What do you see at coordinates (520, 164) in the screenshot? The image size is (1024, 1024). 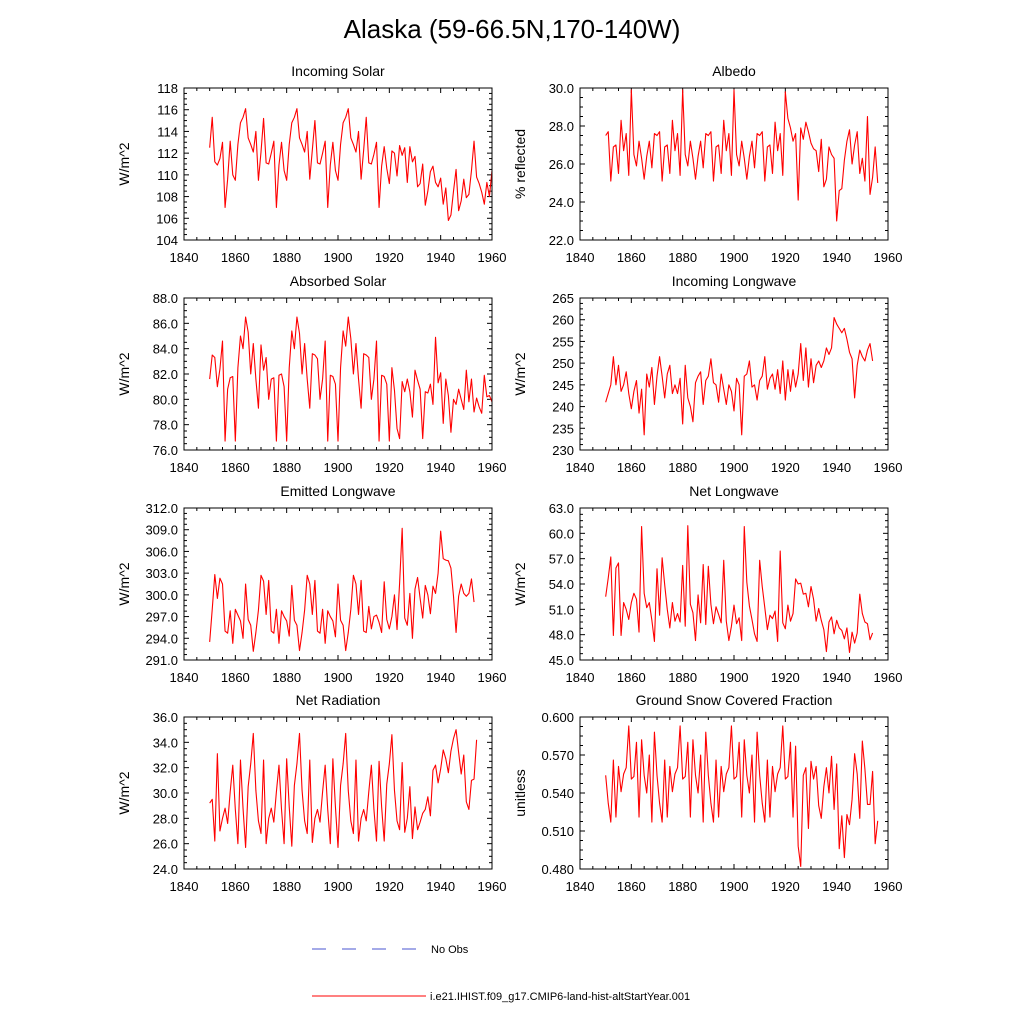 I see `y-axis-label: % reflected` at bounding box center [520, 164].